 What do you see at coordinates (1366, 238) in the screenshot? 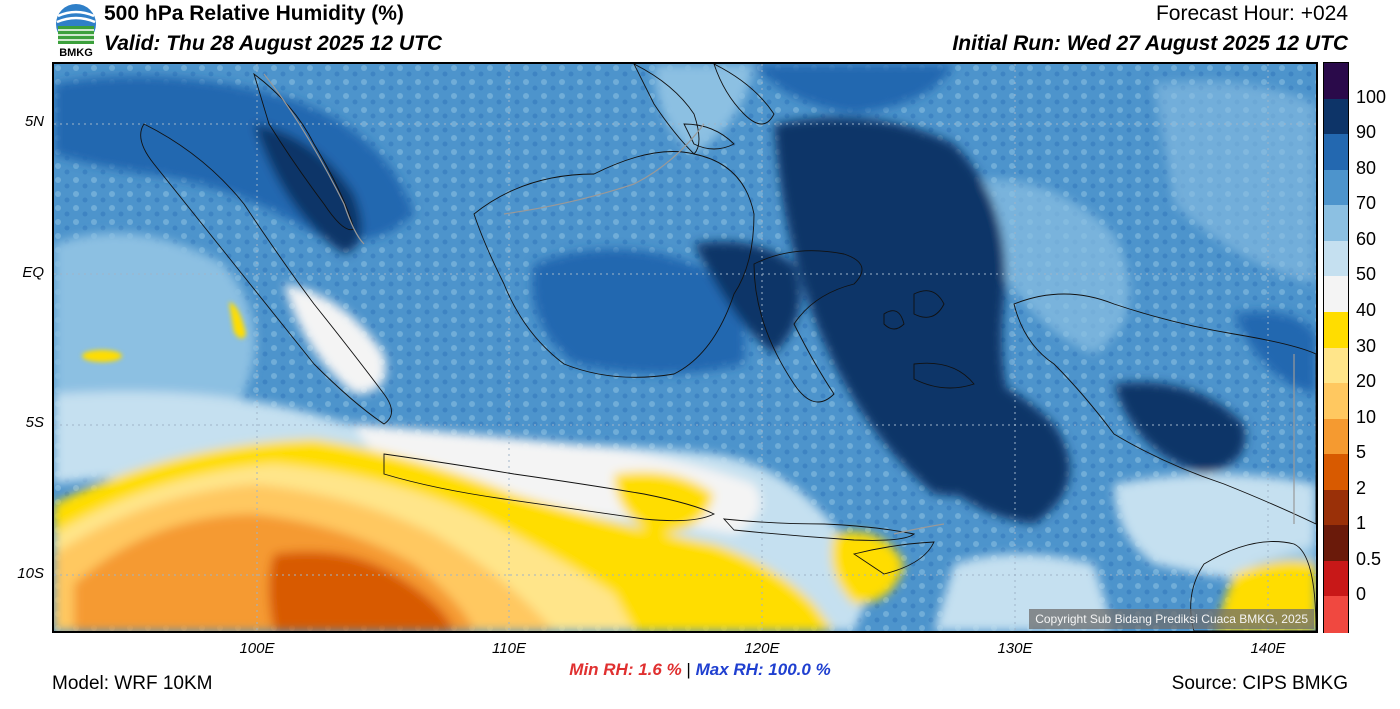
I see `colorbar-label: 60` at bounding box center [1366, 238].